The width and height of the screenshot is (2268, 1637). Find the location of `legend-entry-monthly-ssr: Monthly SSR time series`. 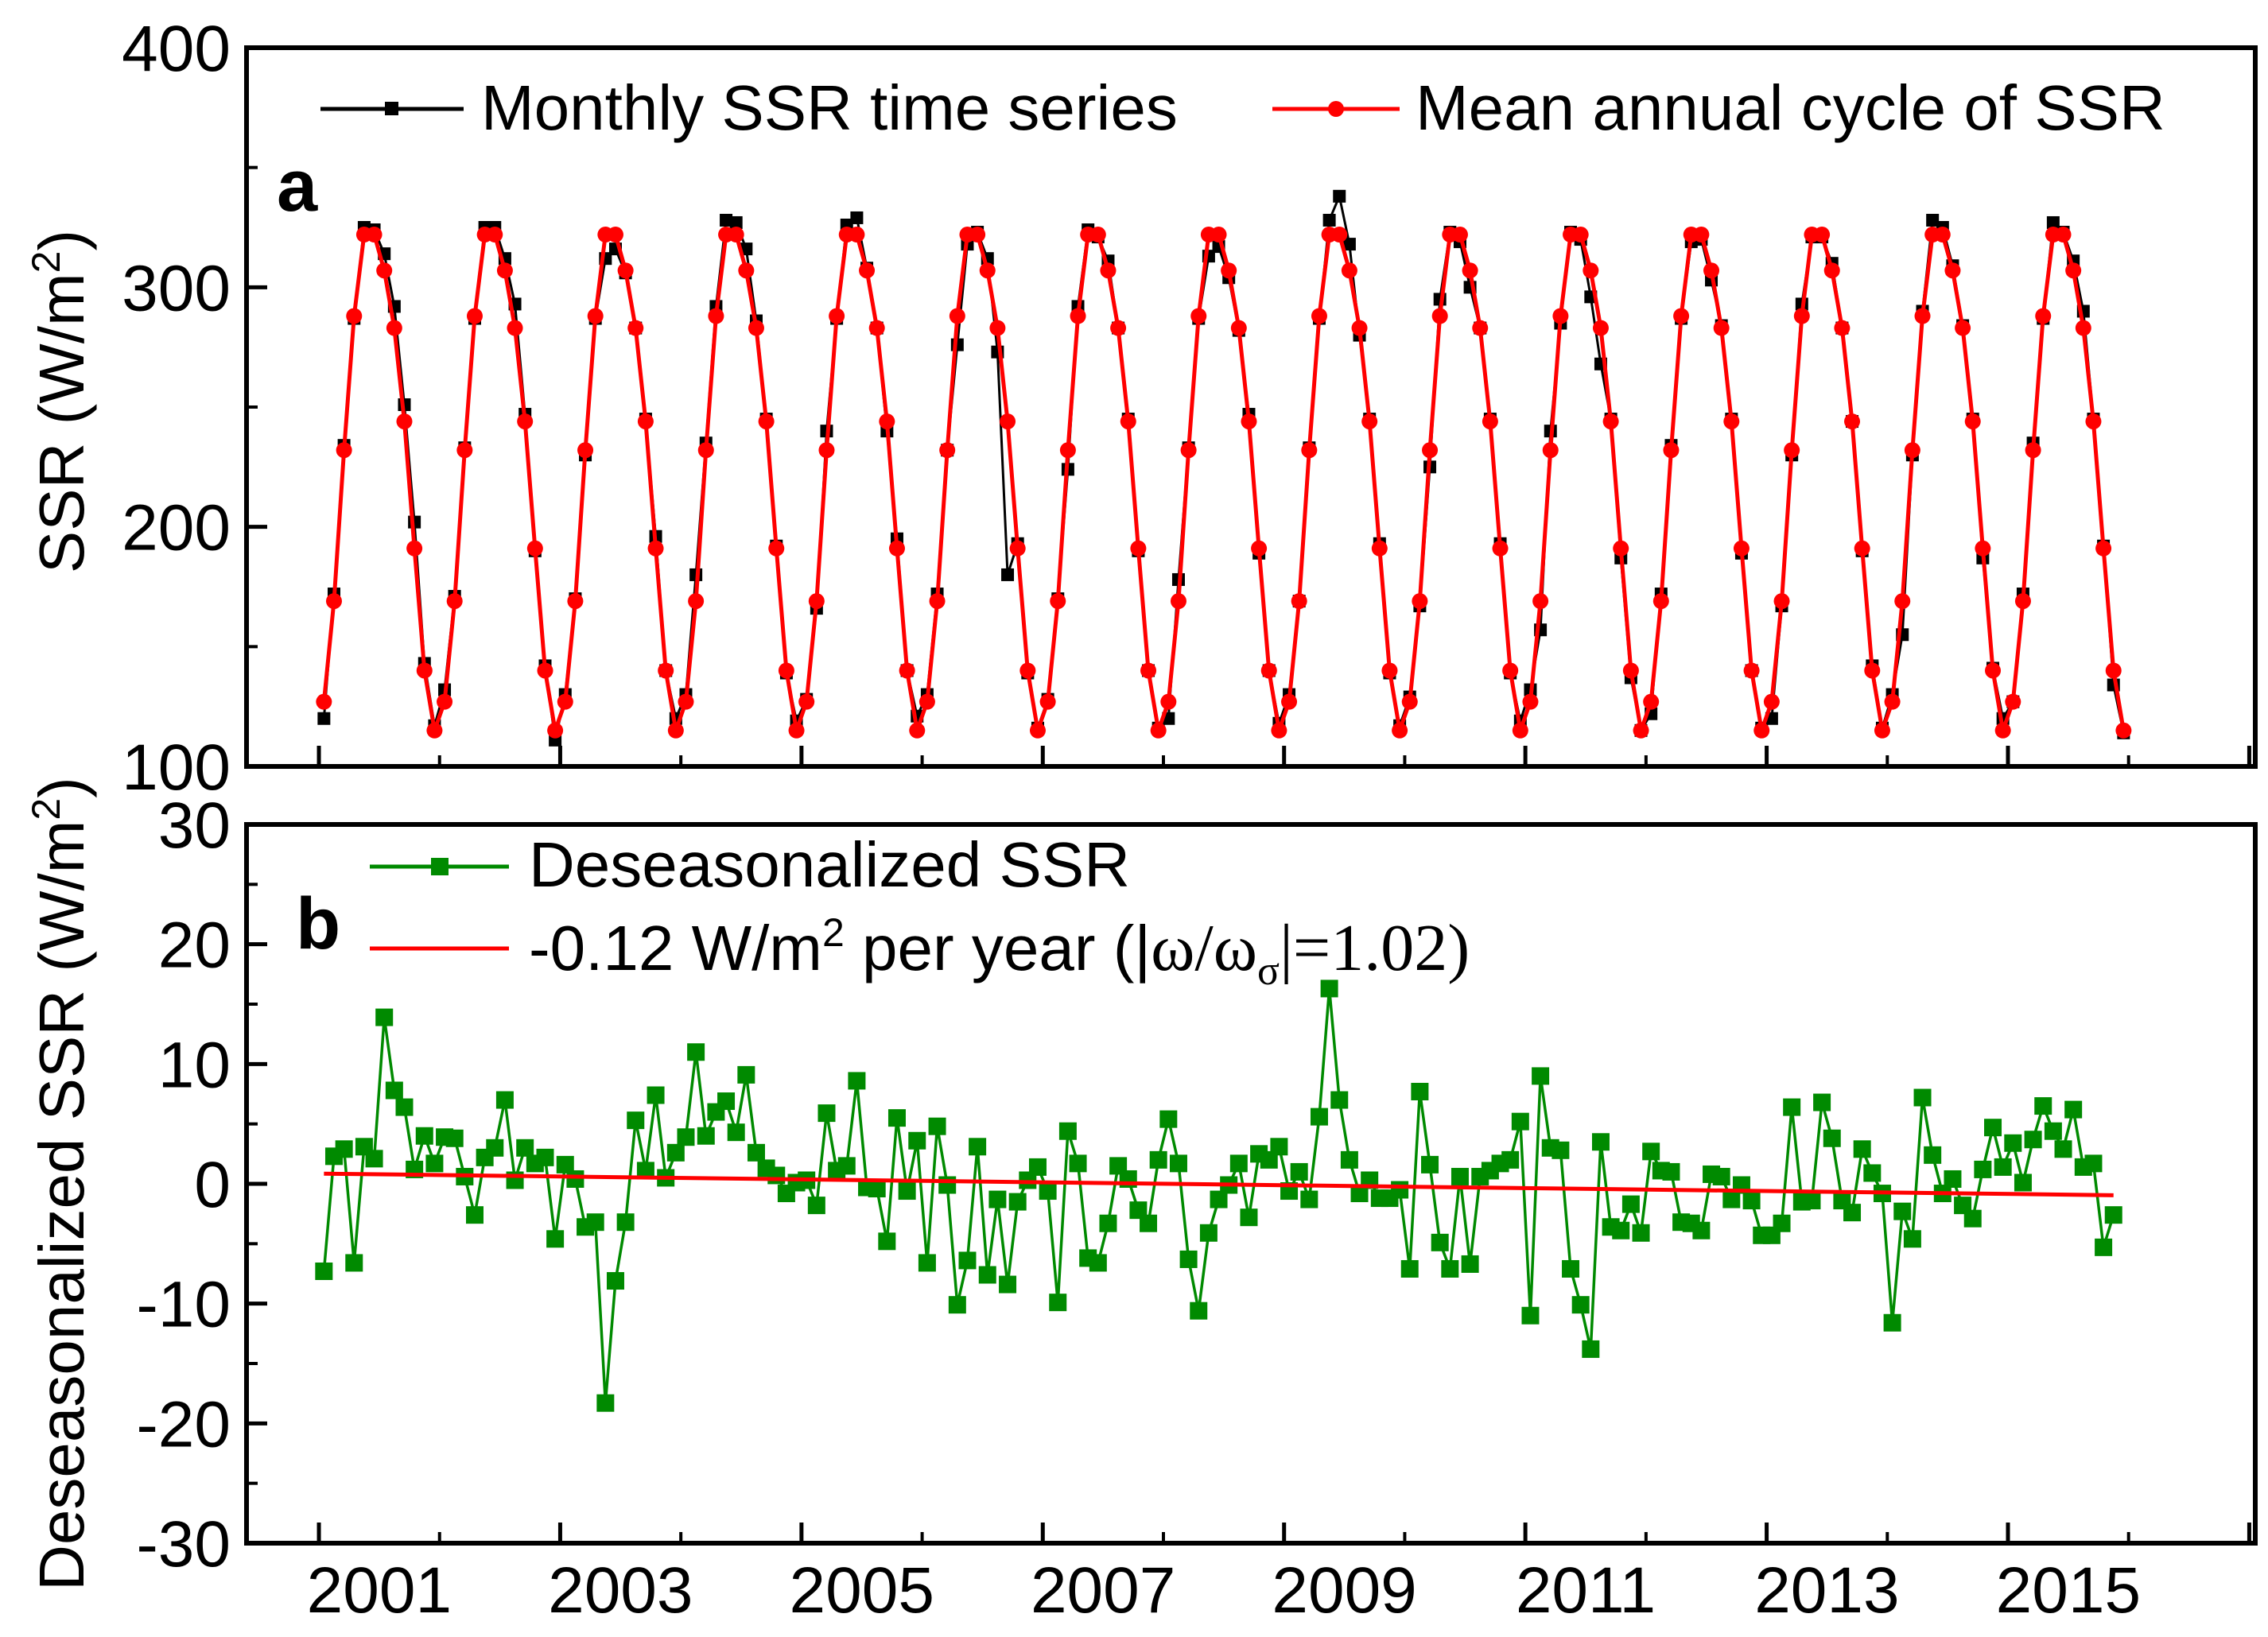

legend-entry-monthly-ssr: Monthly SSR time series is located at coordinates (749, 108).